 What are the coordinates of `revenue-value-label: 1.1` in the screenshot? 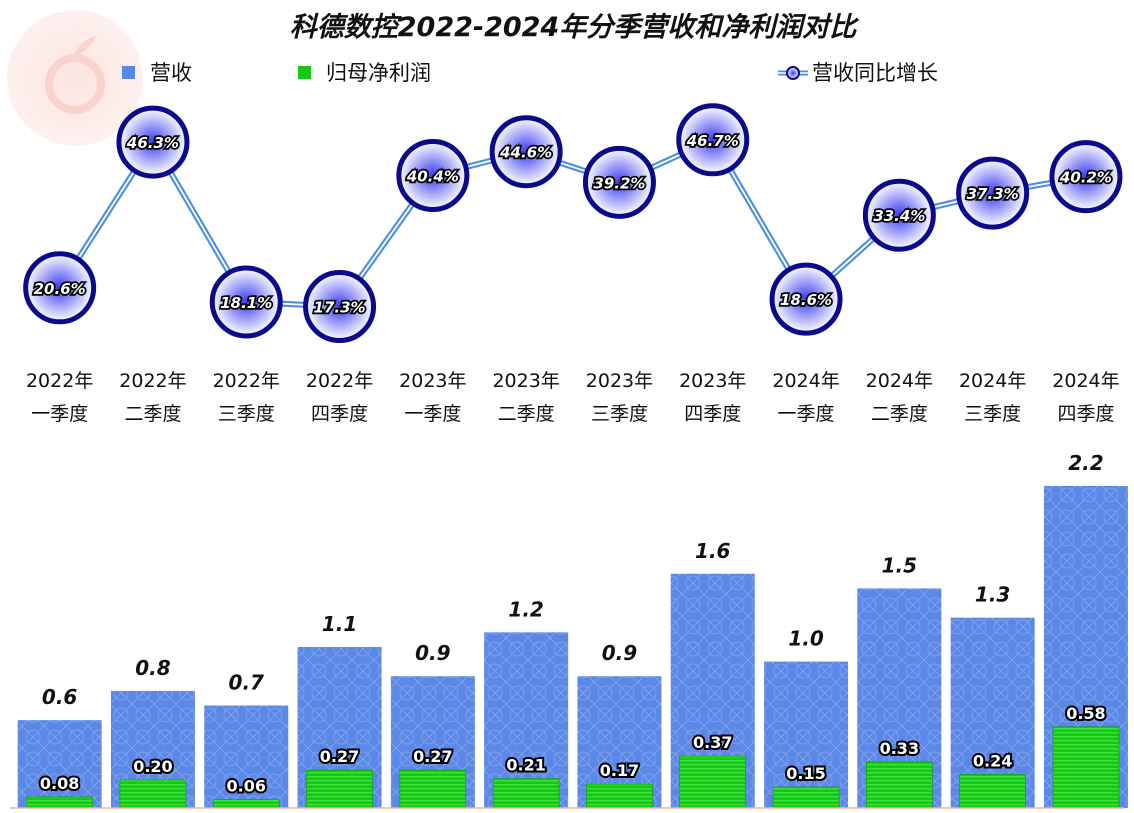 It's located at (339, 624).